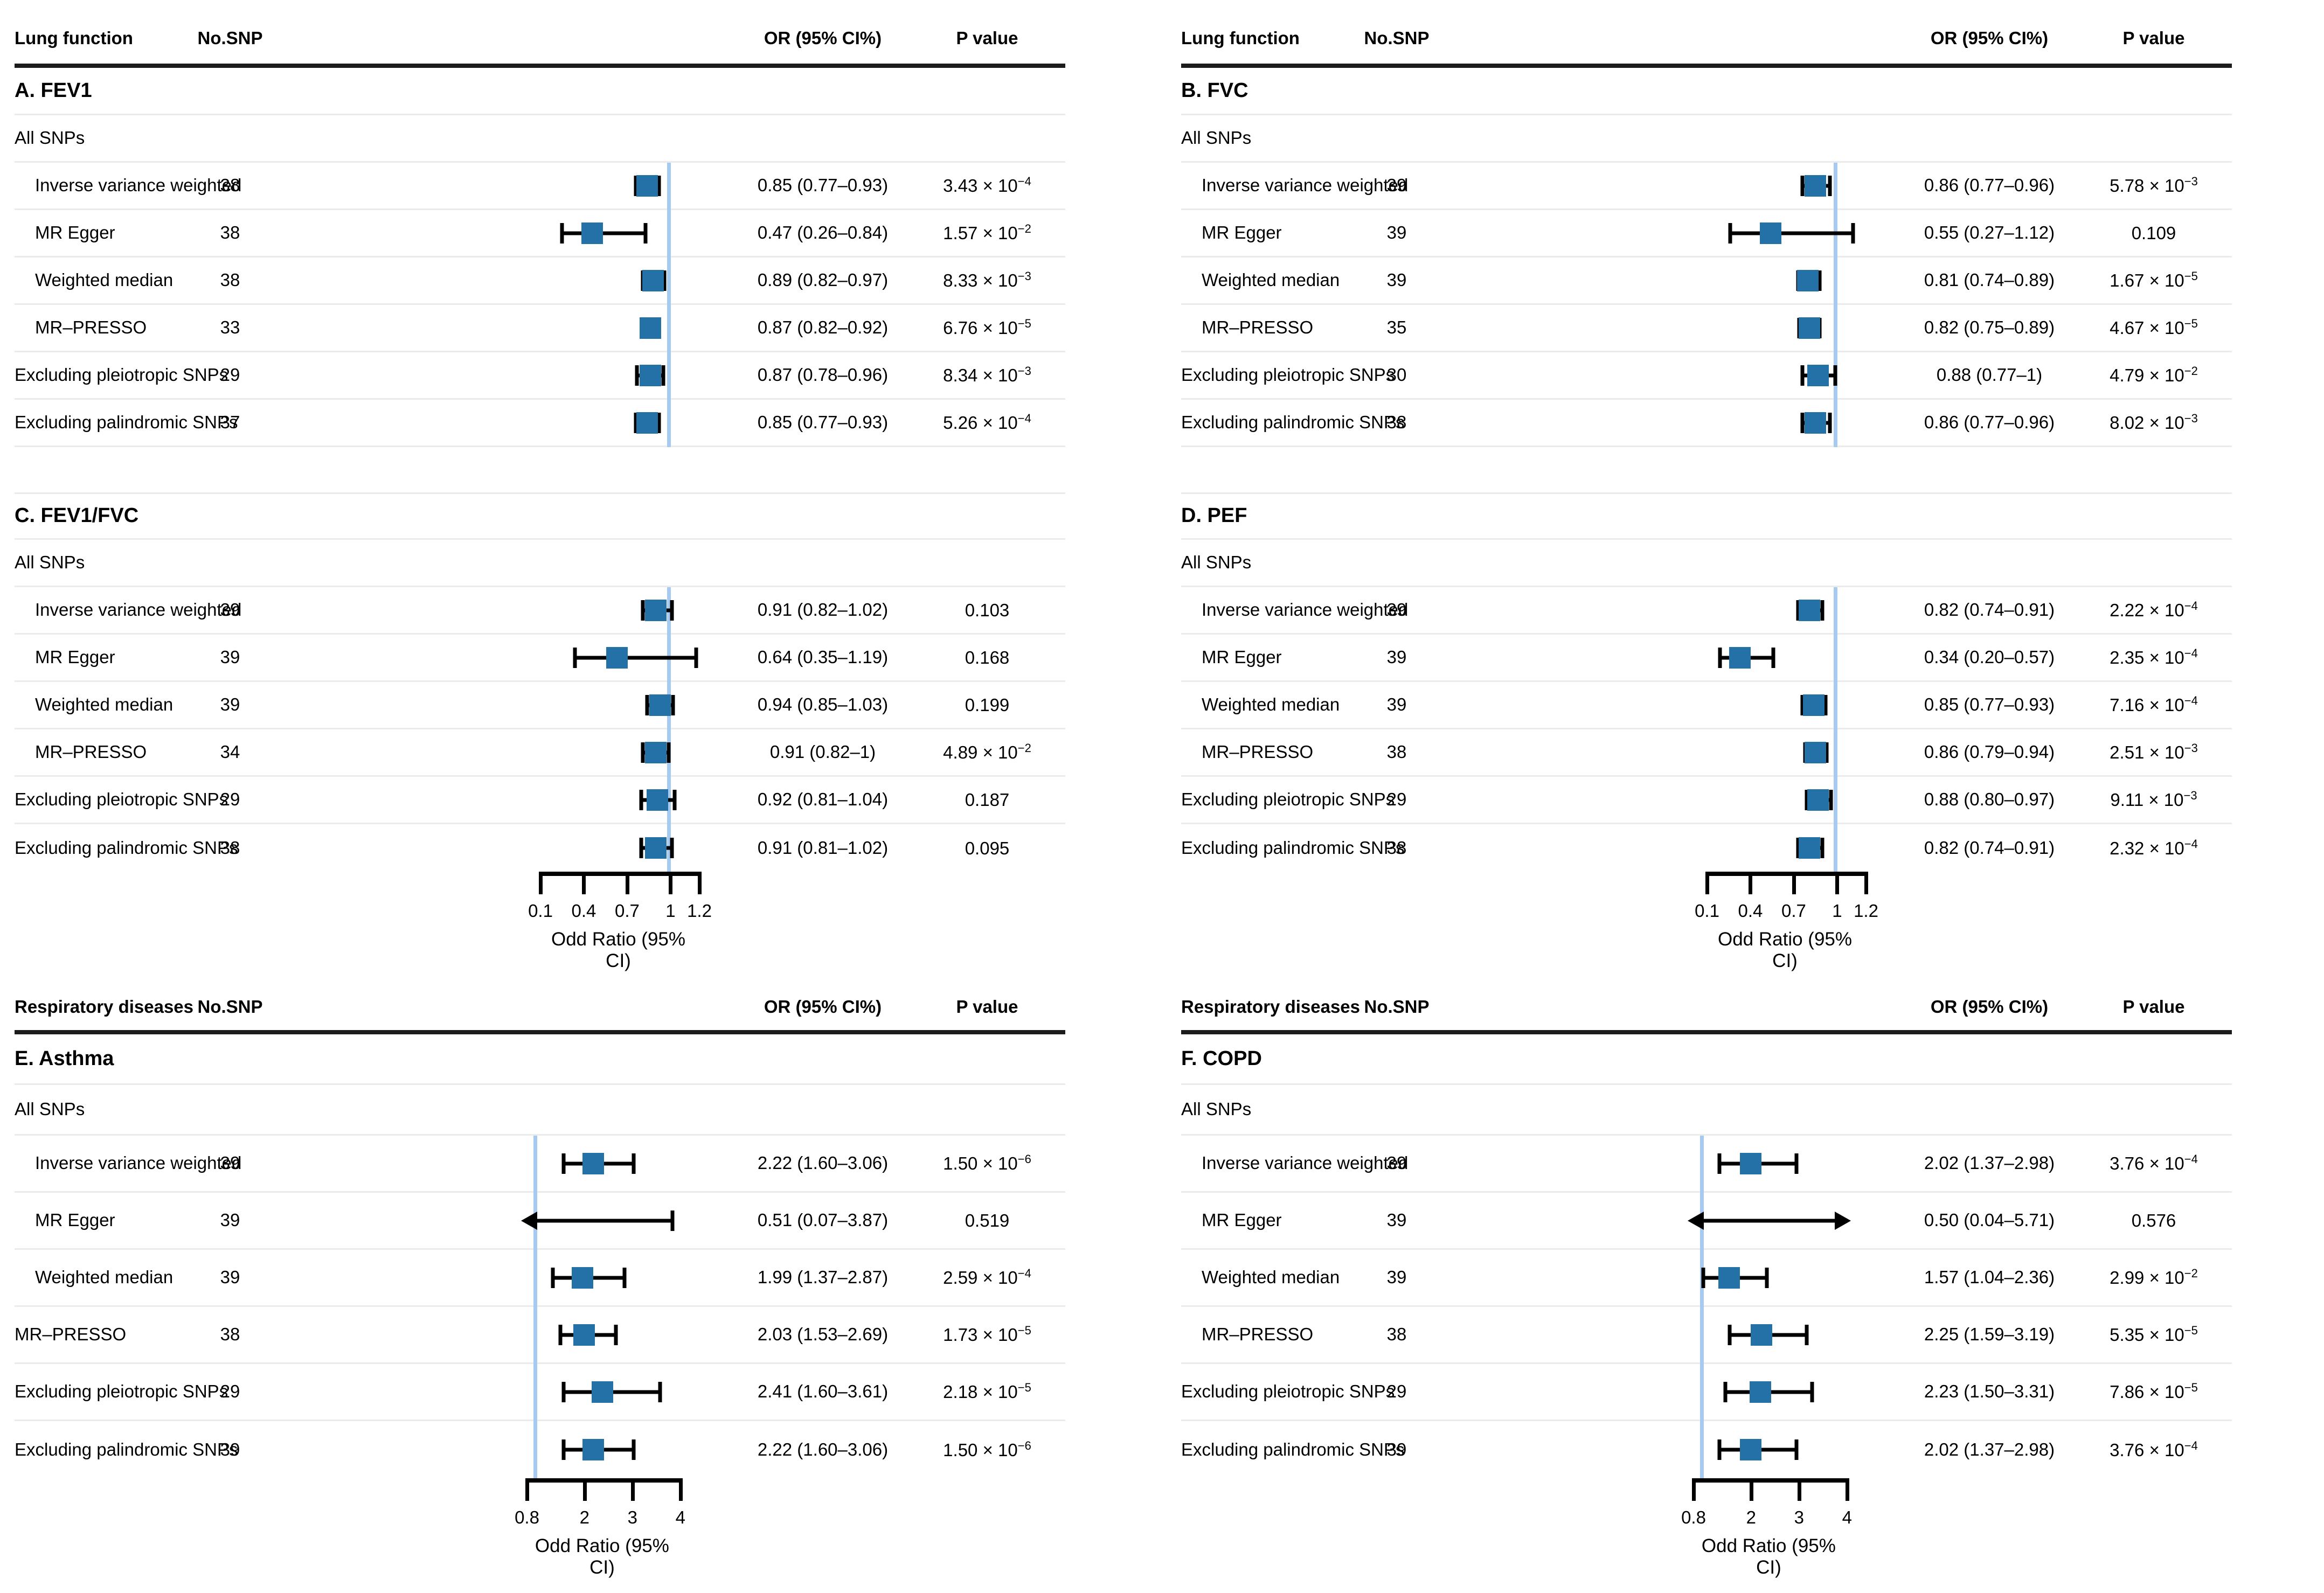 The width and height of the screenshot is (2324, 1593). I want to click on axis-tick-label: 1.2, so click(699, 911).